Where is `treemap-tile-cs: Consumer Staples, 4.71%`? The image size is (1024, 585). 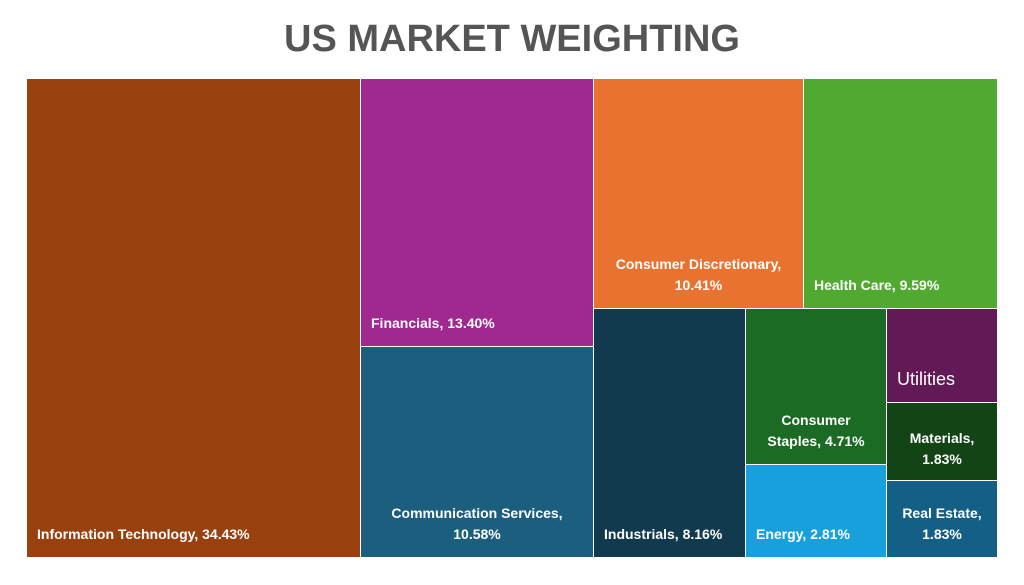 treemap-tile-cs: Consumer Staples, 4.71% is located at coordinates (816, 386).